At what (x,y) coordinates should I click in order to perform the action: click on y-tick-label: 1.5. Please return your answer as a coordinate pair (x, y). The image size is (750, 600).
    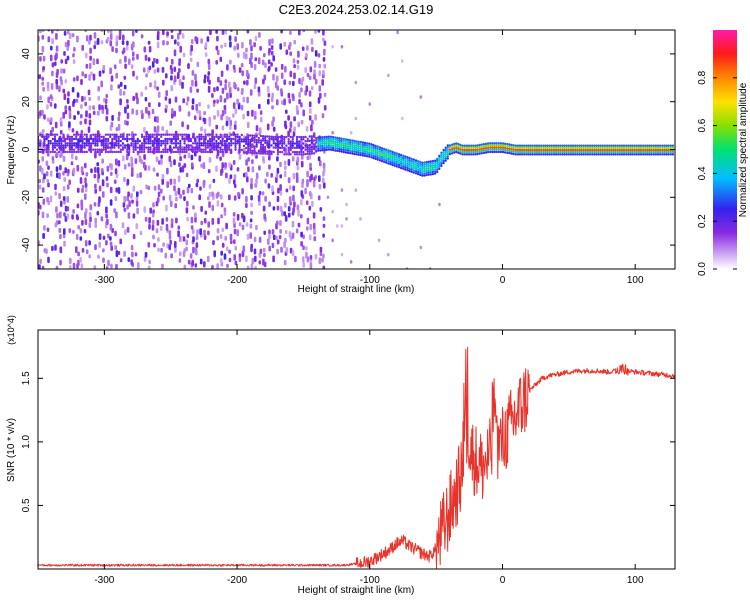
    Looking at the image, I should click on (26, 378).